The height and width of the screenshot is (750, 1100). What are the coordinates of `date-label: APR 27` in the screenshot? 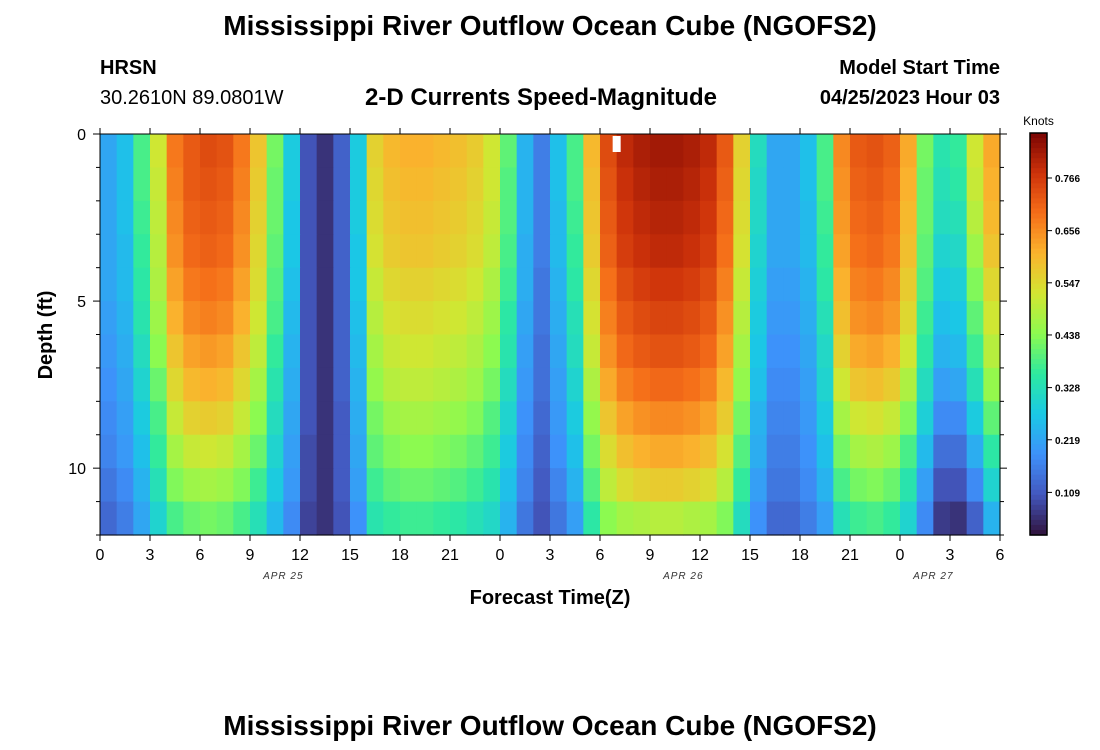 It's located at (932, 576).